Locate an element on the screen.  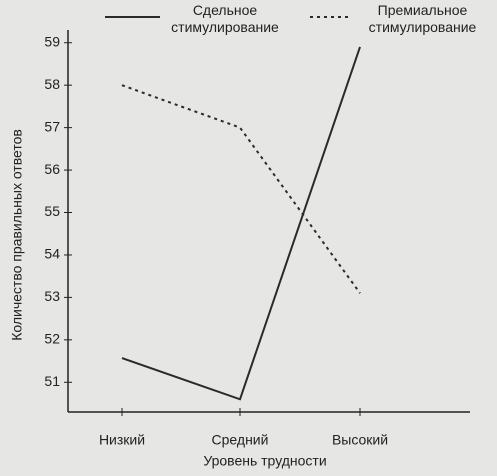
y-tick-label: 58 is located at coordinates (52, 84).